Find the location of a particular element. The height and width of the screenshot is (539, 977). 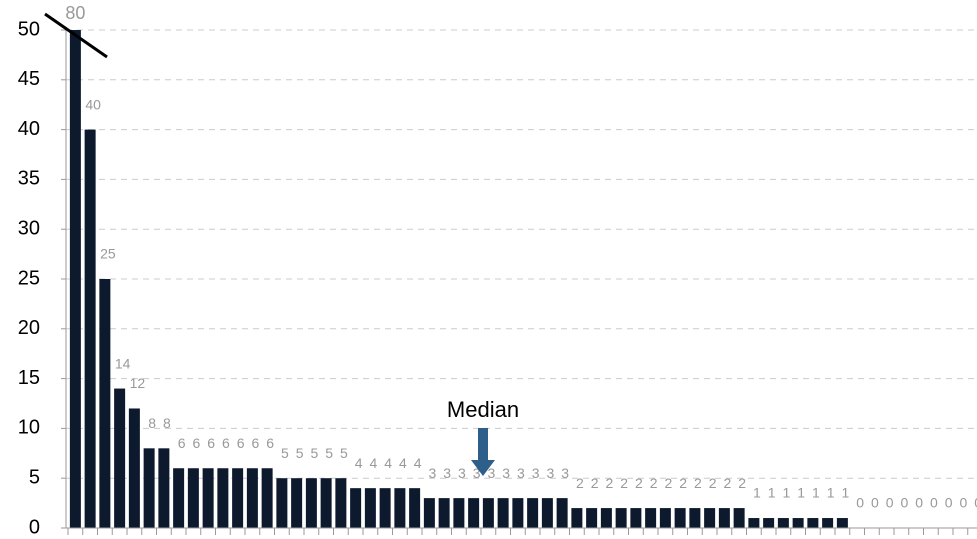

value-label: 12 is located at coordinates (138, 383).